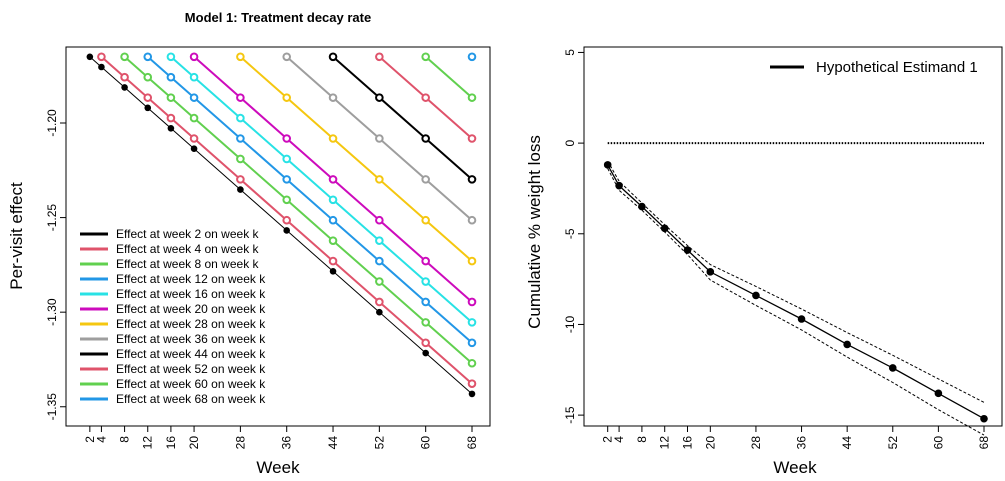  Describe the element at coordinates (52, 123) in the screenshot. I see `y-tick-label: -1.20` at that location.